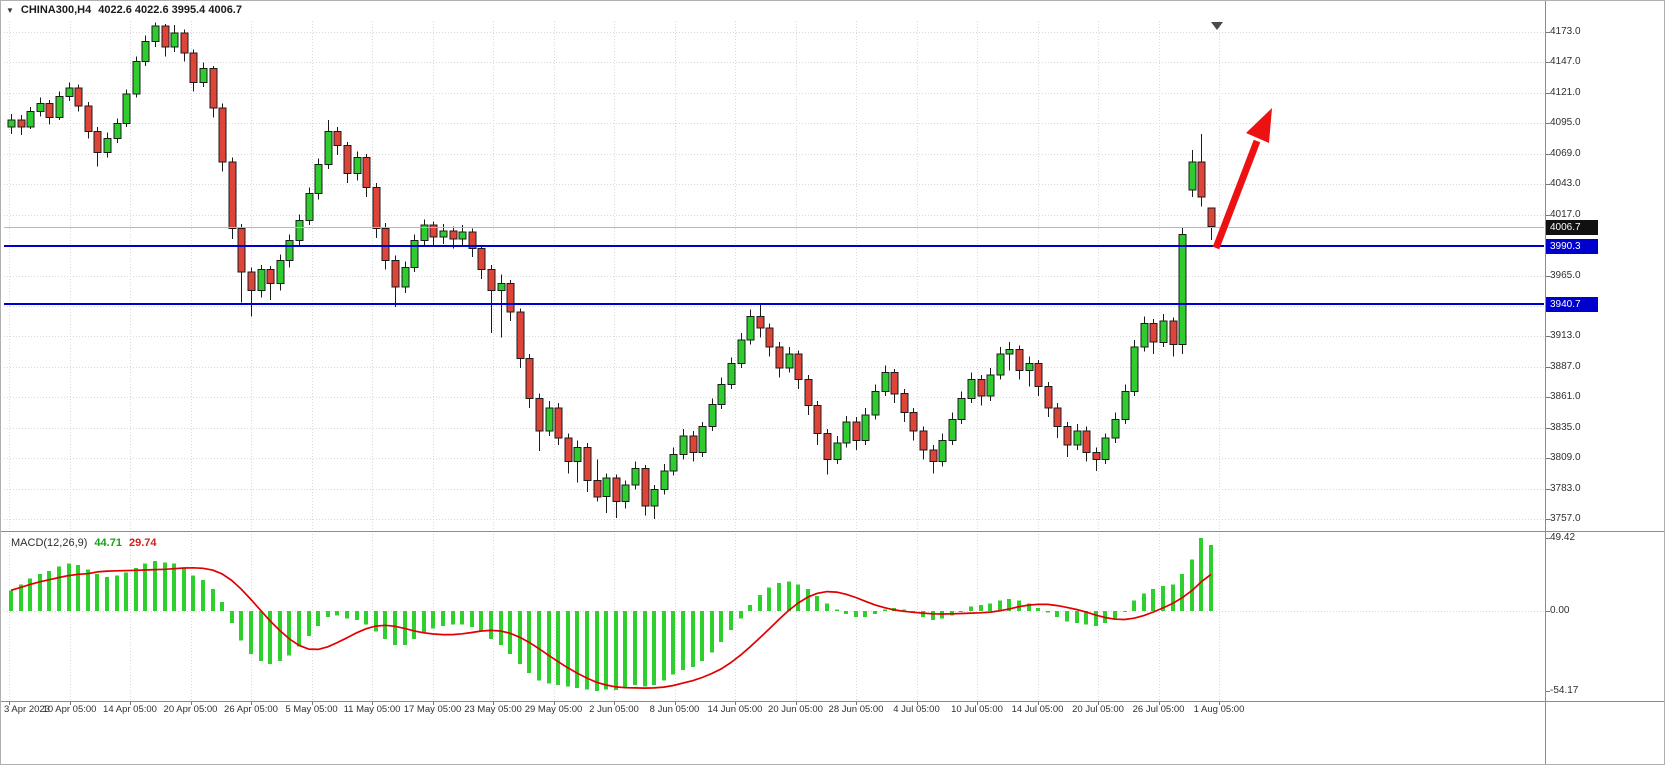 This screenshot has width=1665, height=765. I want to click on macd-axis-max-label: 49.42, so click(1563, 537).